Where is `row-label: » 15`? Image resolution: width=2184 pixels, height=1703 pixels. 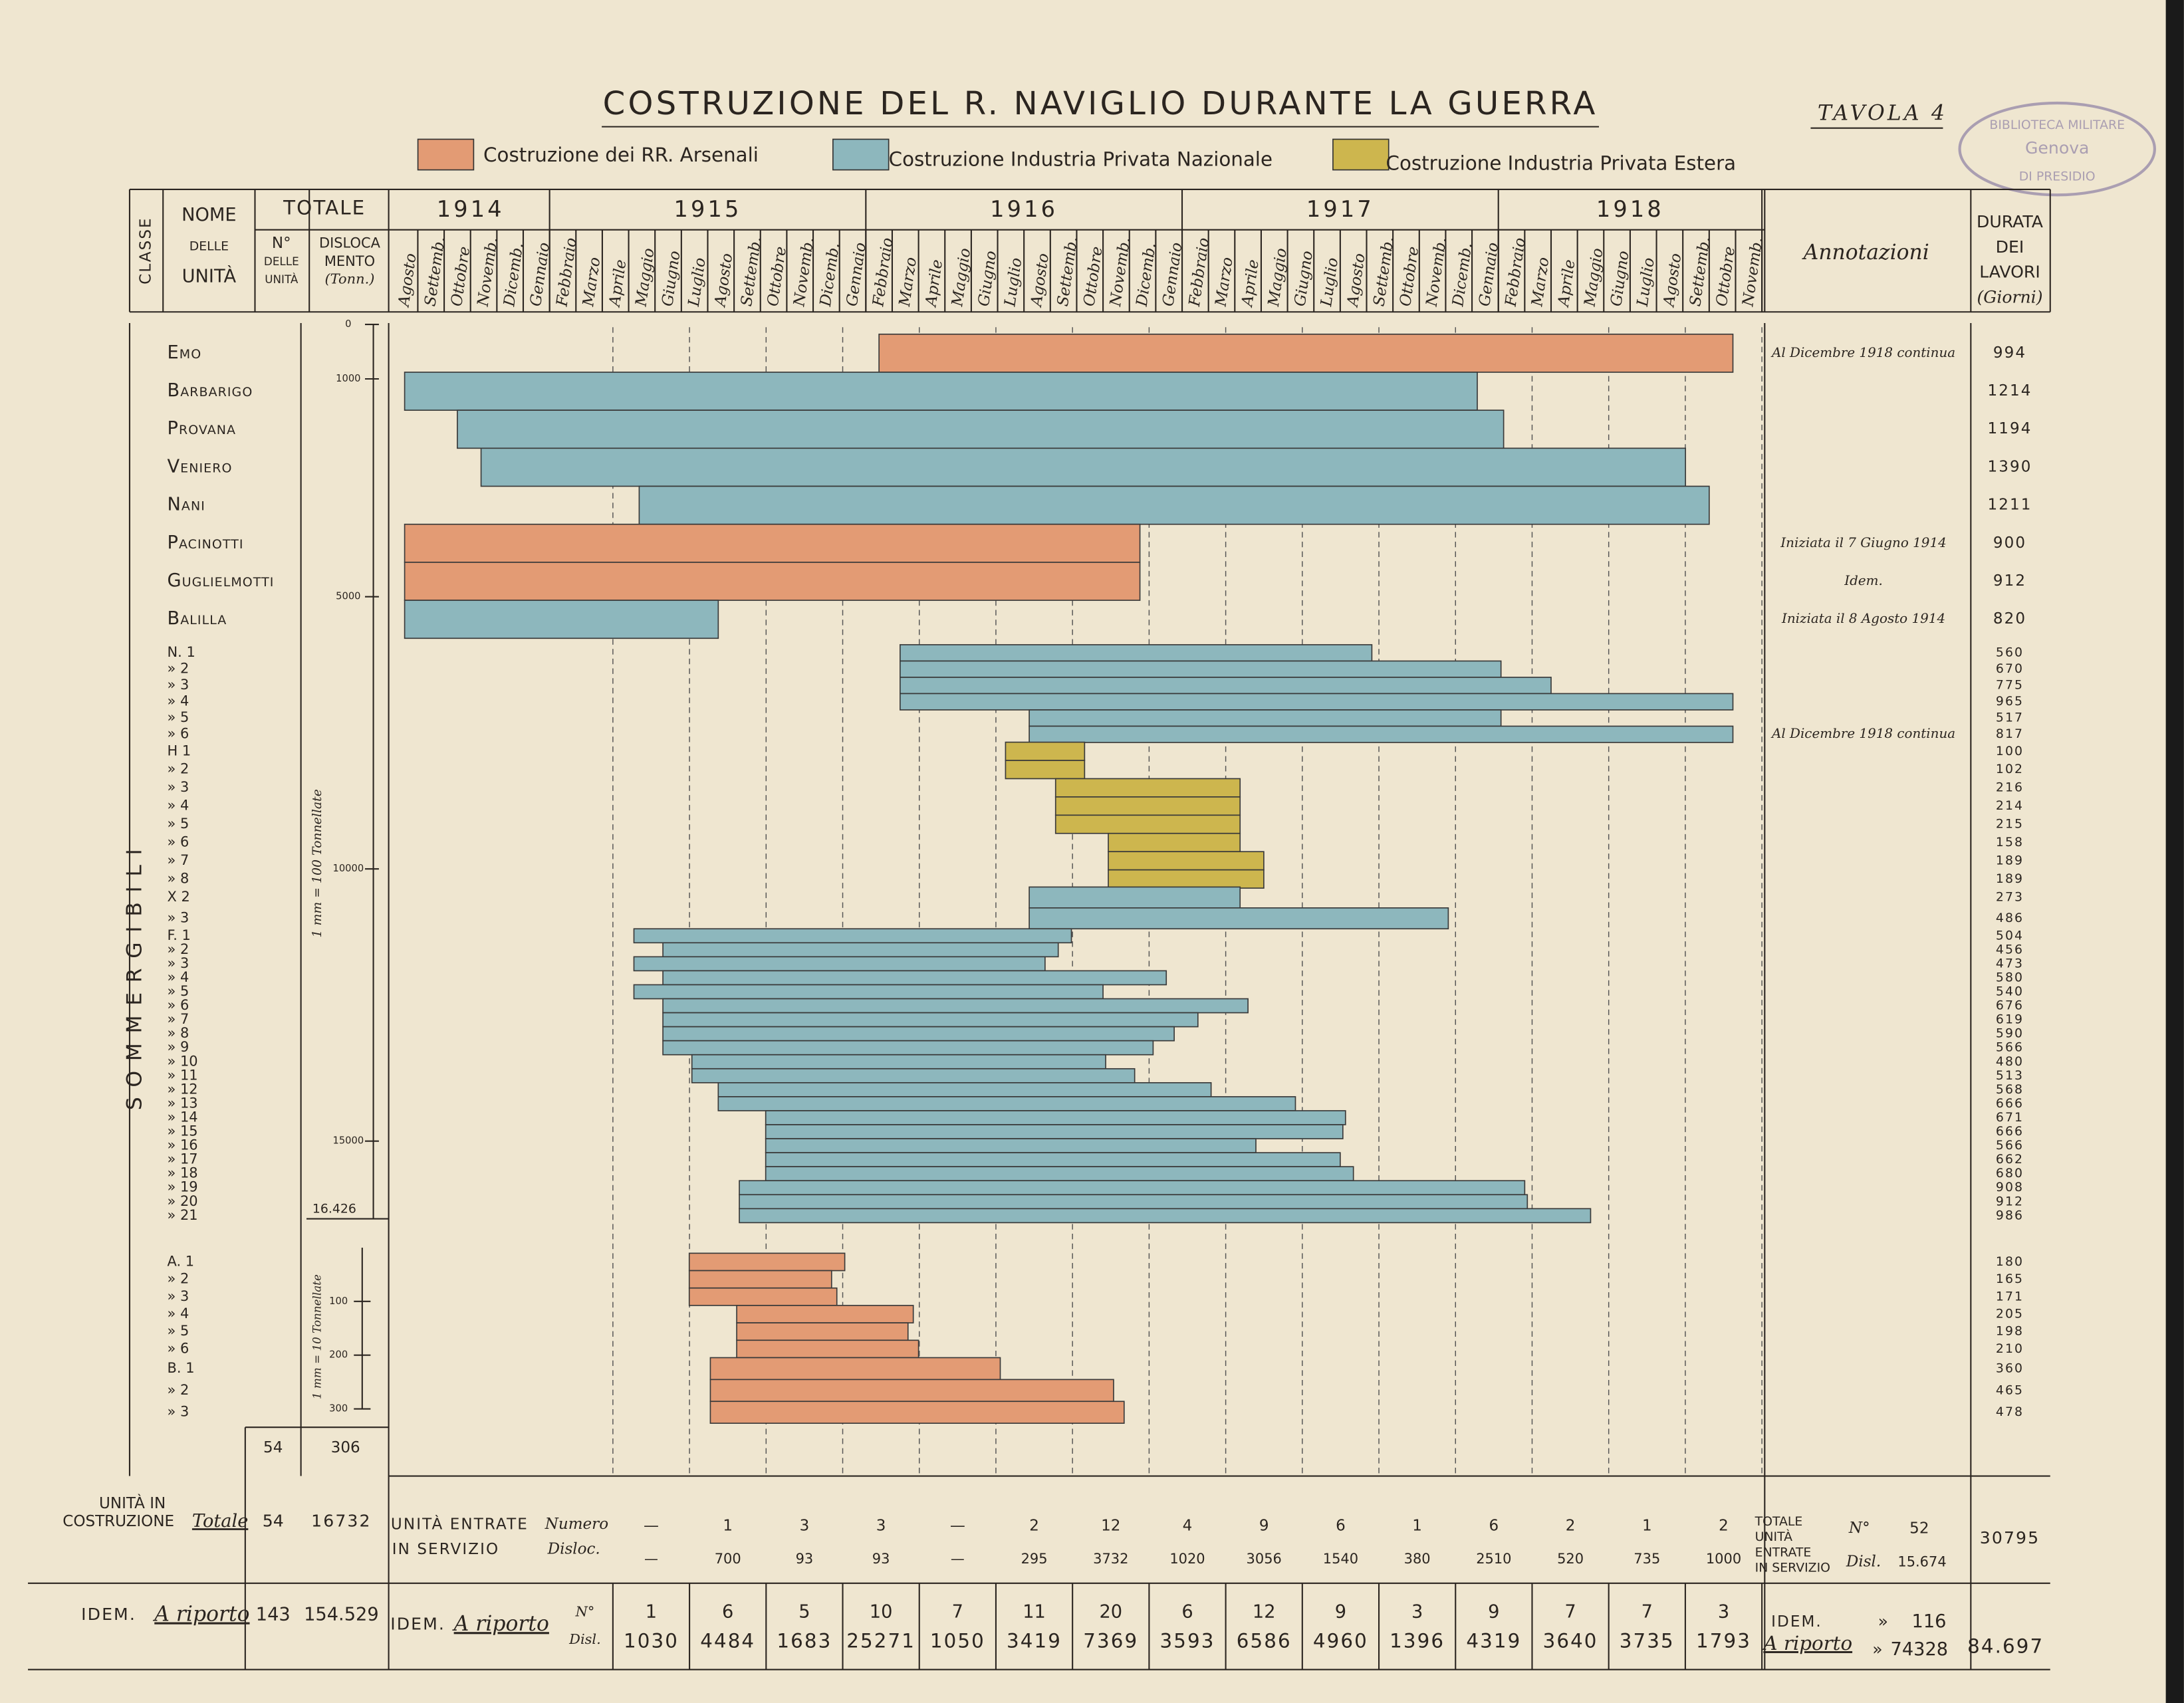 row-label: » 15 is located at coordinates (183, 1131).